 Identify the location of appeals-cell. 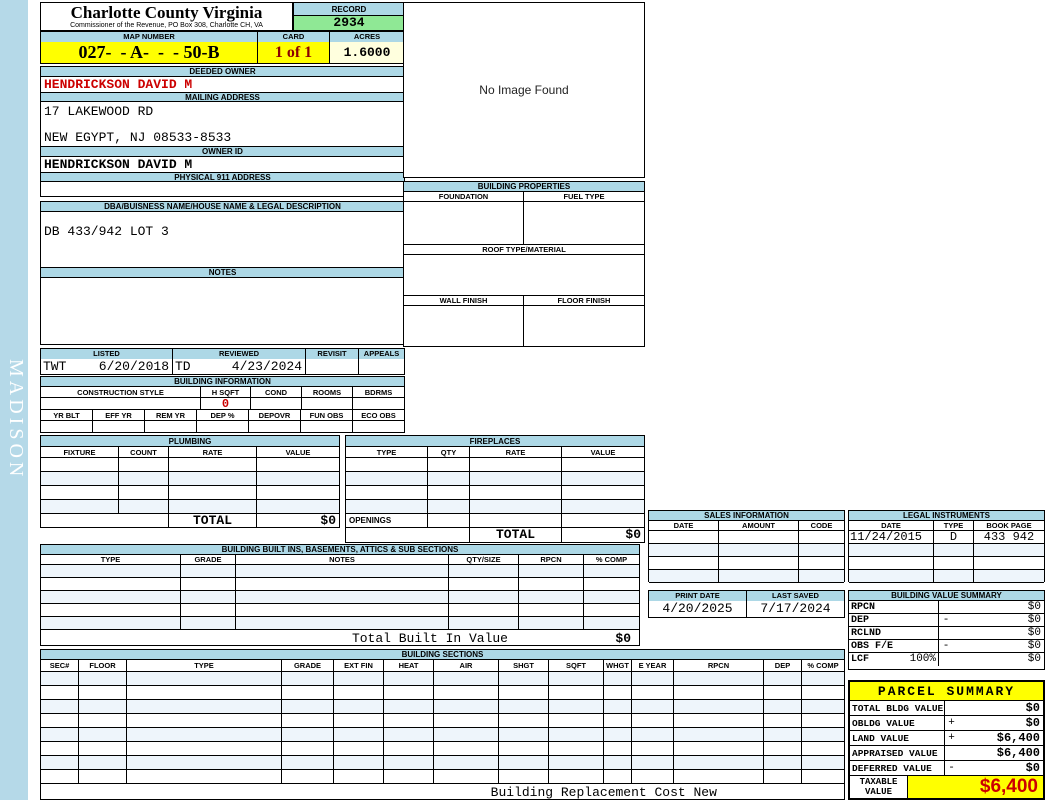
(381, 366).